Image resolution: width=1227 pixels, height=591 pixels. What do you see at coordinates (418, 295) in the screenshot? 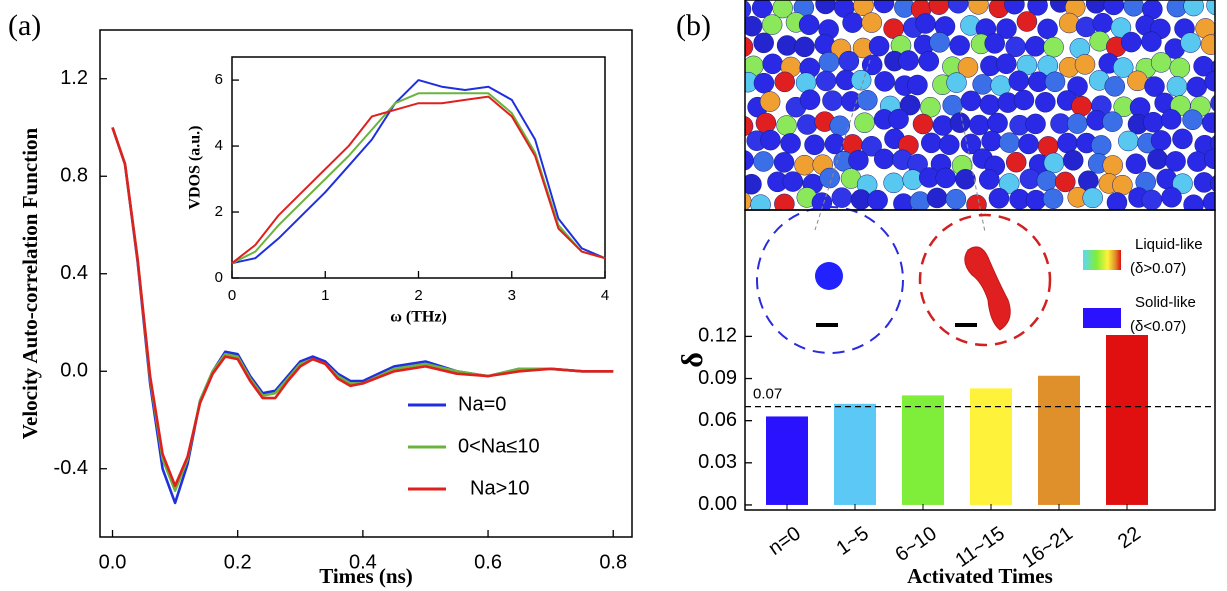
I see `x-tick-label: 2` at bounding box center [418, 295].